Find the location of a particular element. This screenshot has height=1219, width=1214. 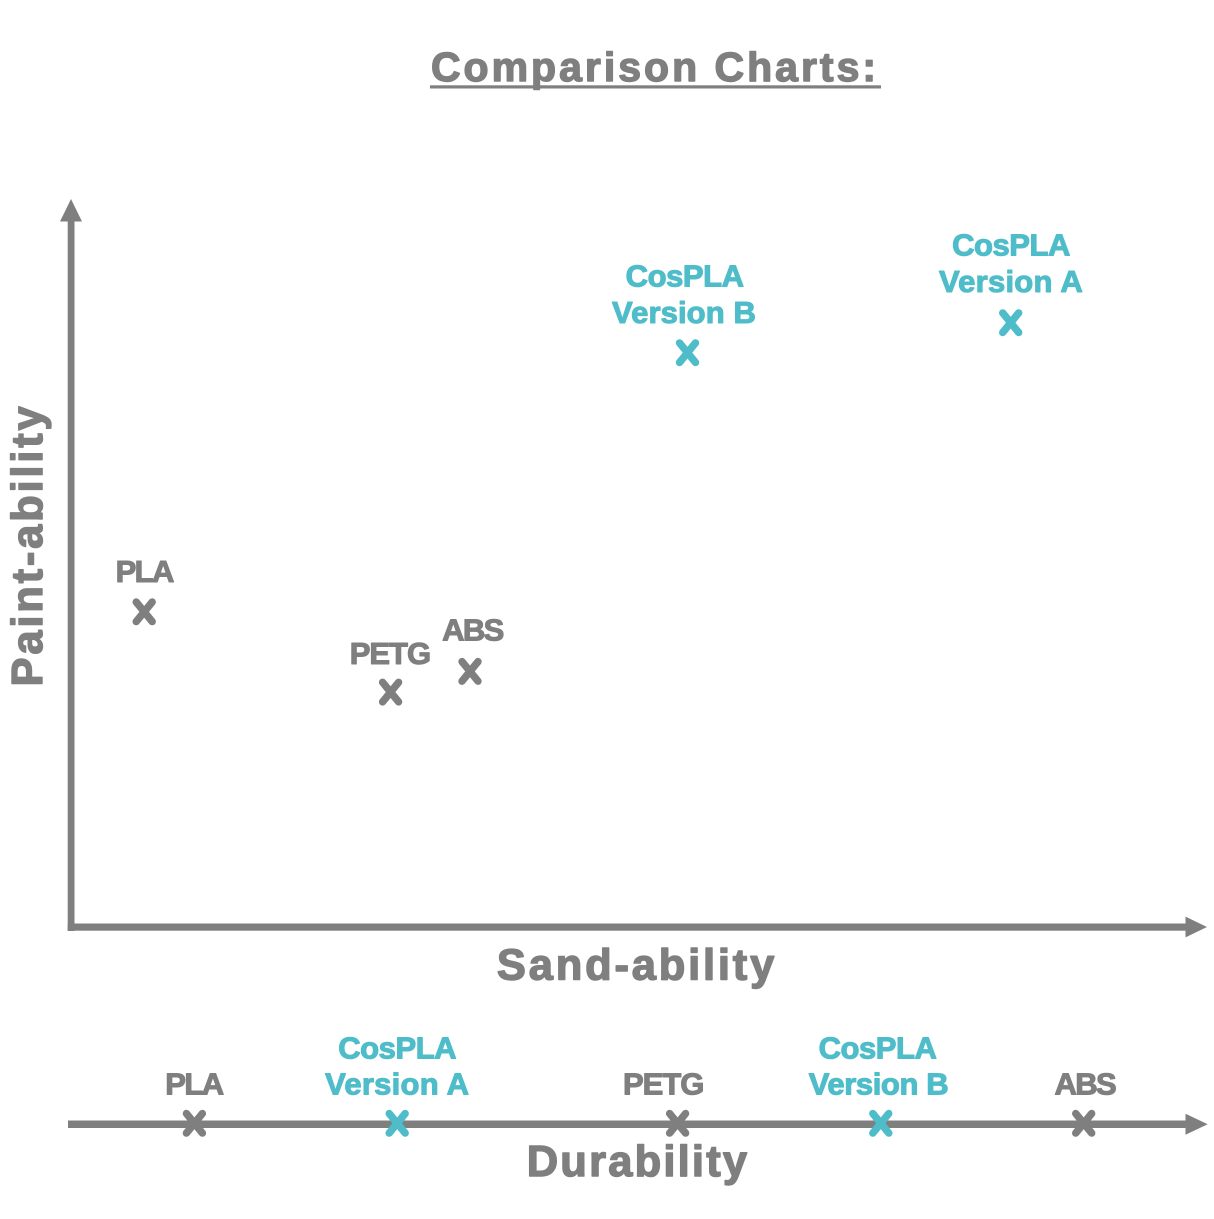

svg-text: Durability is located at coordinates (638, 1162).